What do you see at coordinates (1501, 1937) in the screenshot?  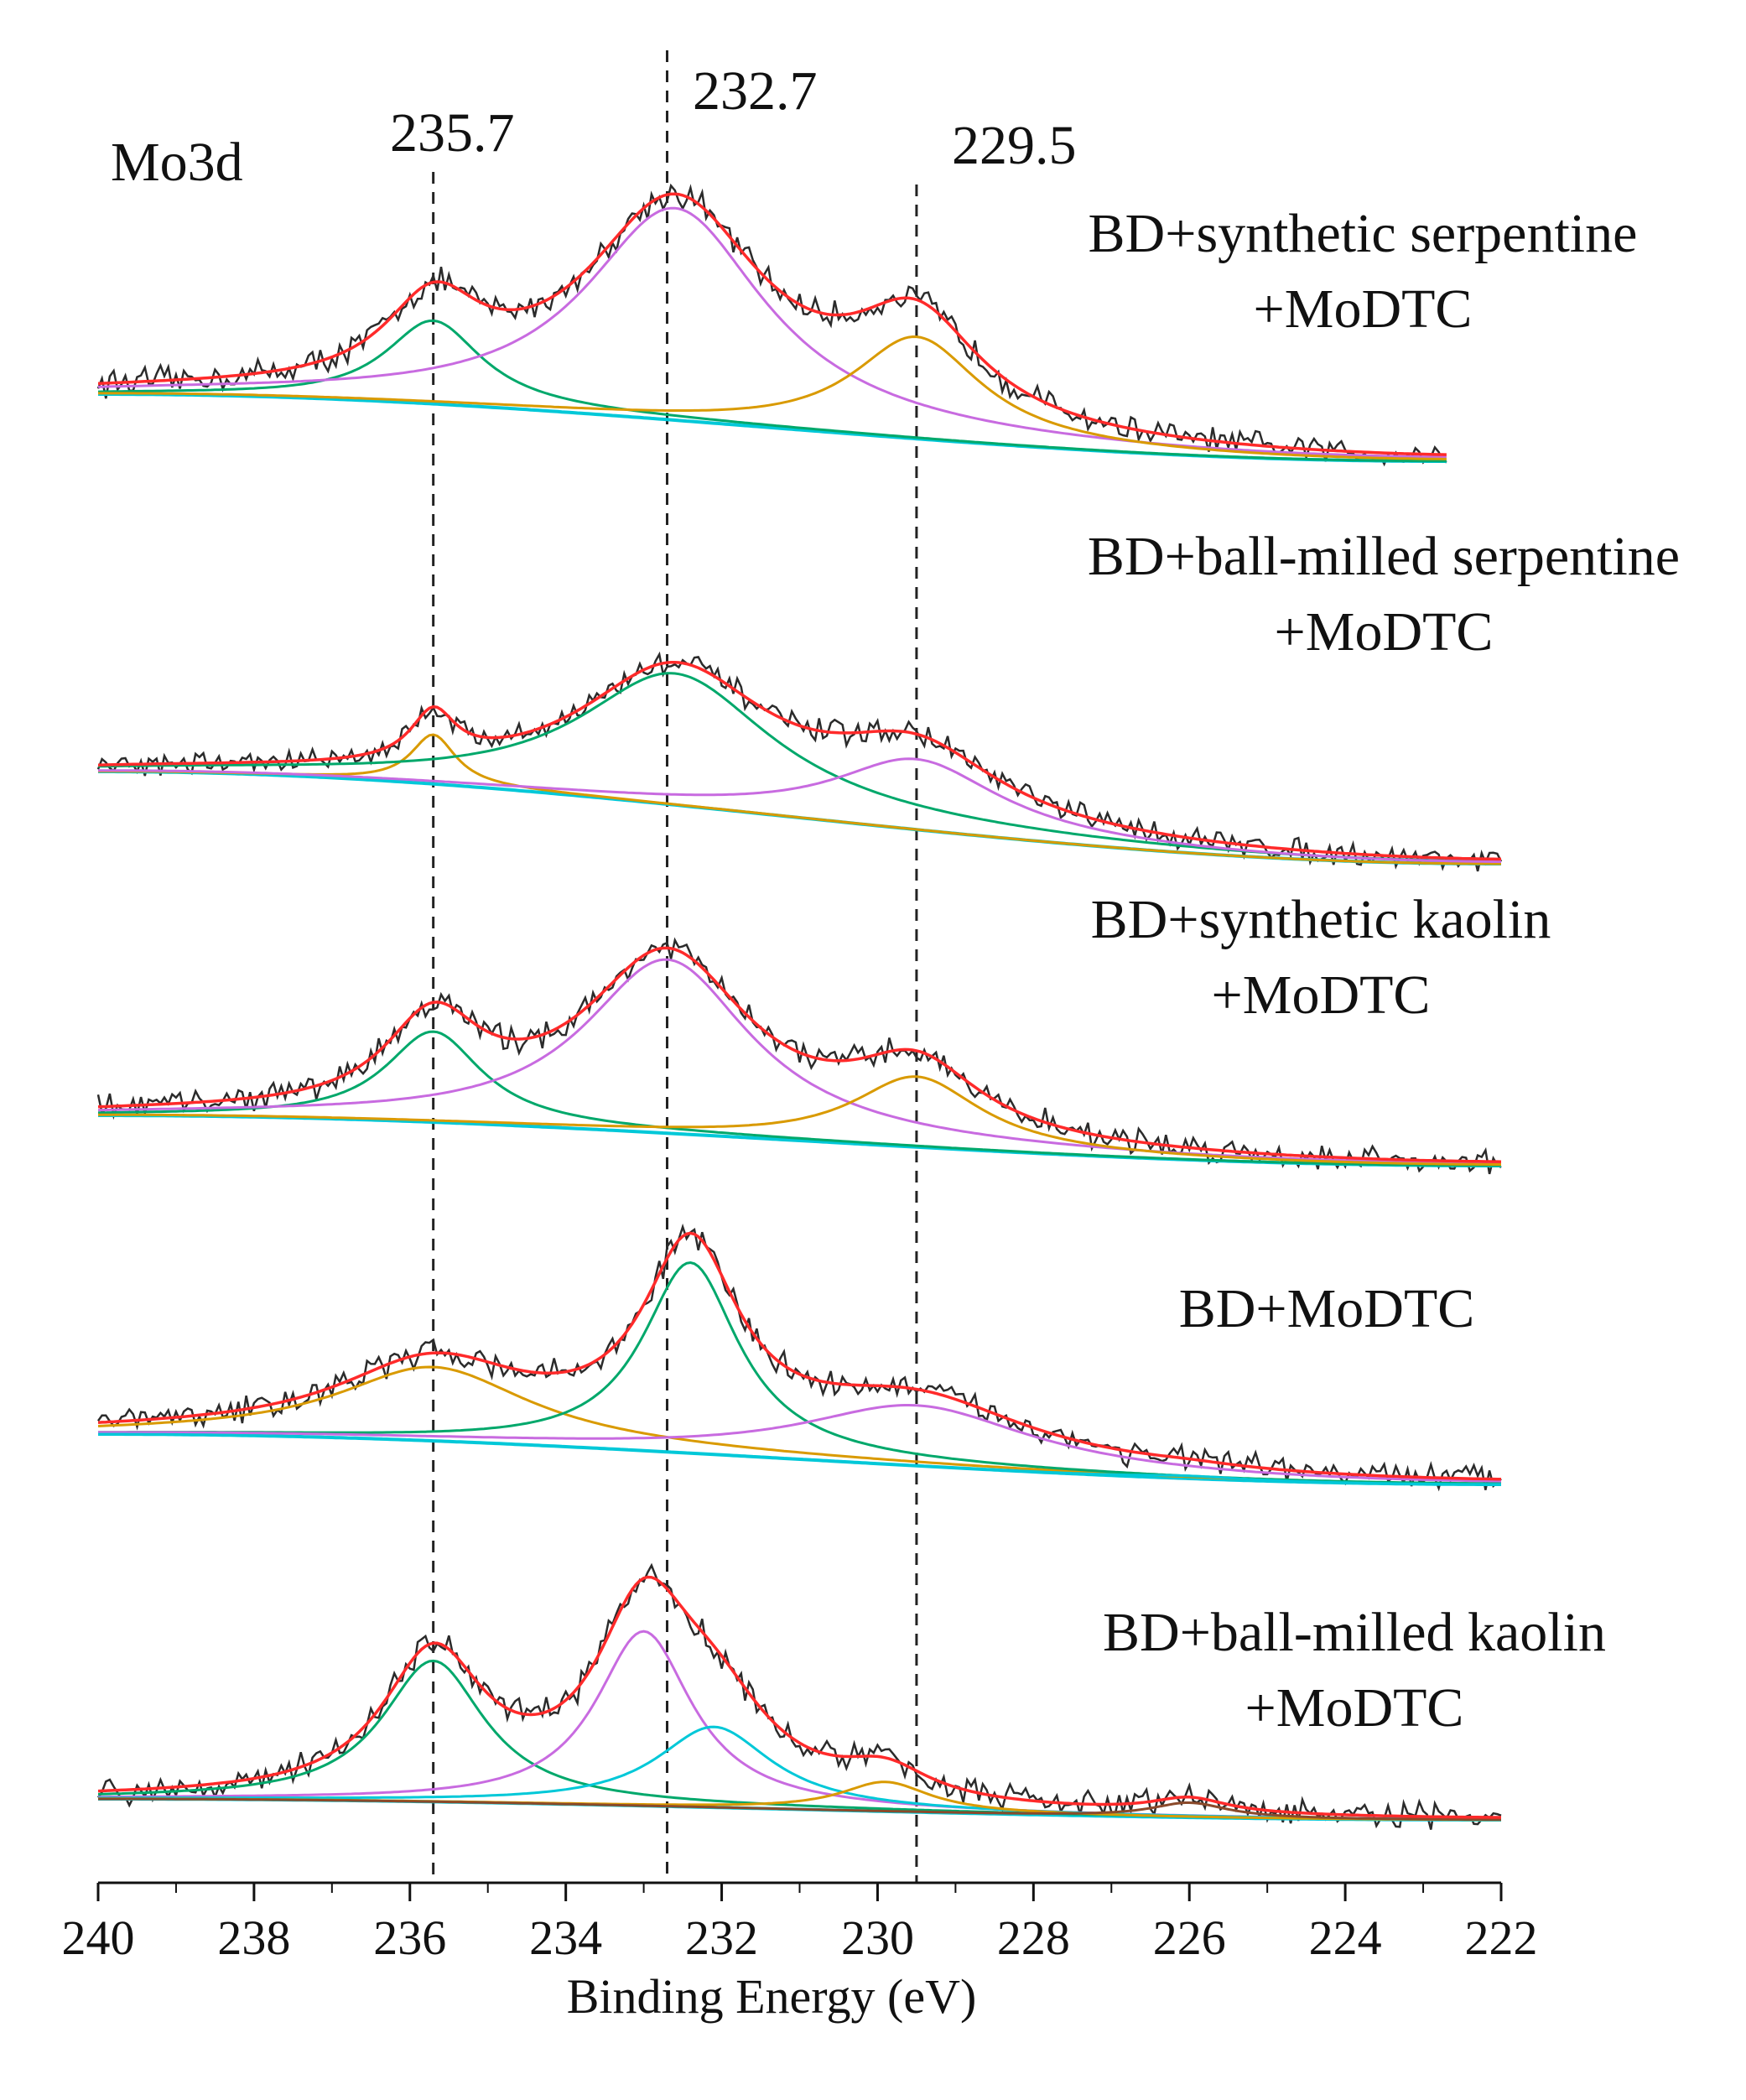 I see `x-tick-label-222: 222` at bounding box center [1501, 1937].